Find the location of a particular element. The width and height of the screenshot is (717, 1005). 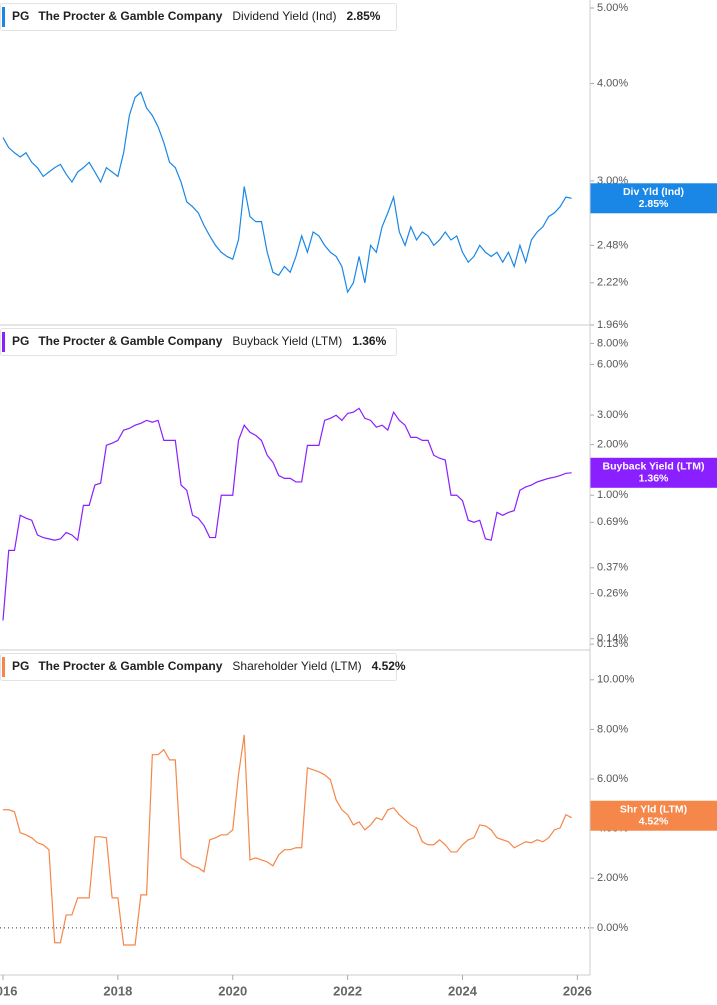

x-tick-label: 2020 is located at coordinates (232, 990).